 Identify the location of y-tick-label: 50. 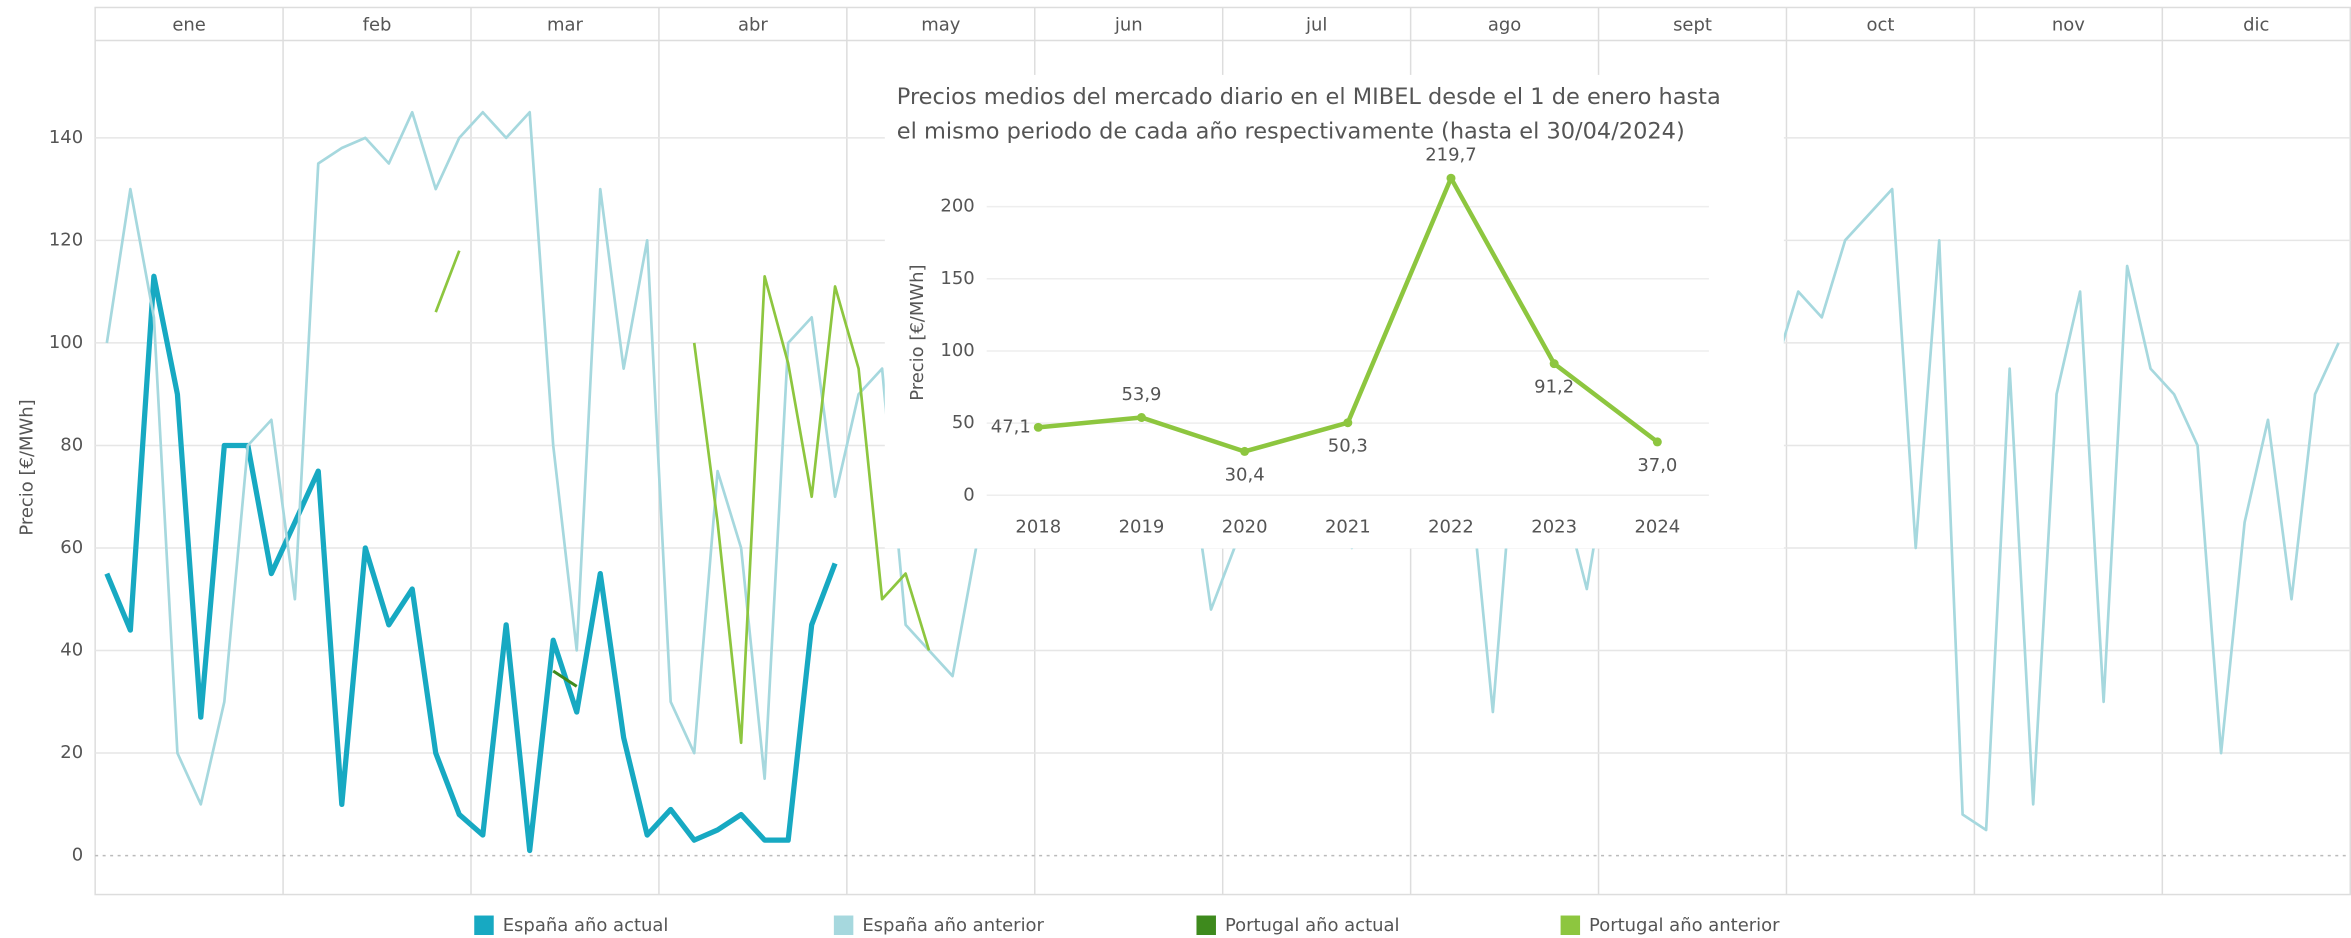
(963, 422).